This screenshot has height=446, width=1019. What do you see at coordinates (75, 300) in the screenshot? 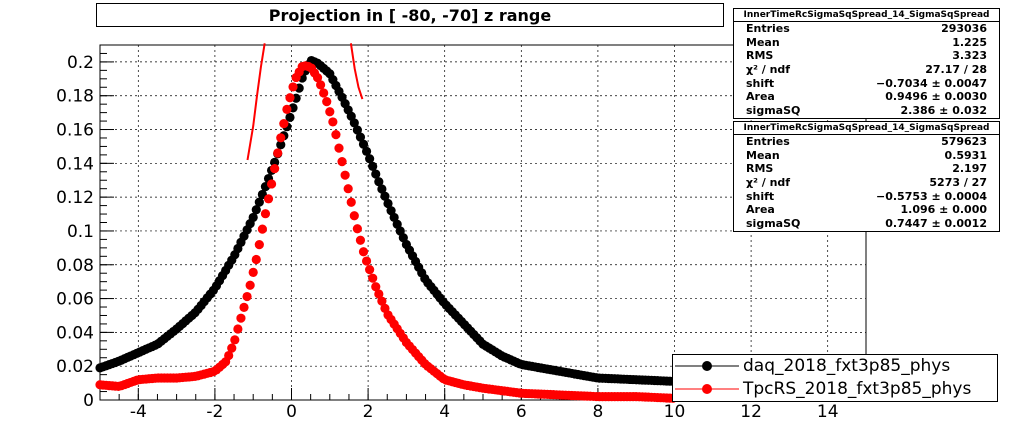
I see `y-tick-label: 0.06` at bounding box center [75, 300].